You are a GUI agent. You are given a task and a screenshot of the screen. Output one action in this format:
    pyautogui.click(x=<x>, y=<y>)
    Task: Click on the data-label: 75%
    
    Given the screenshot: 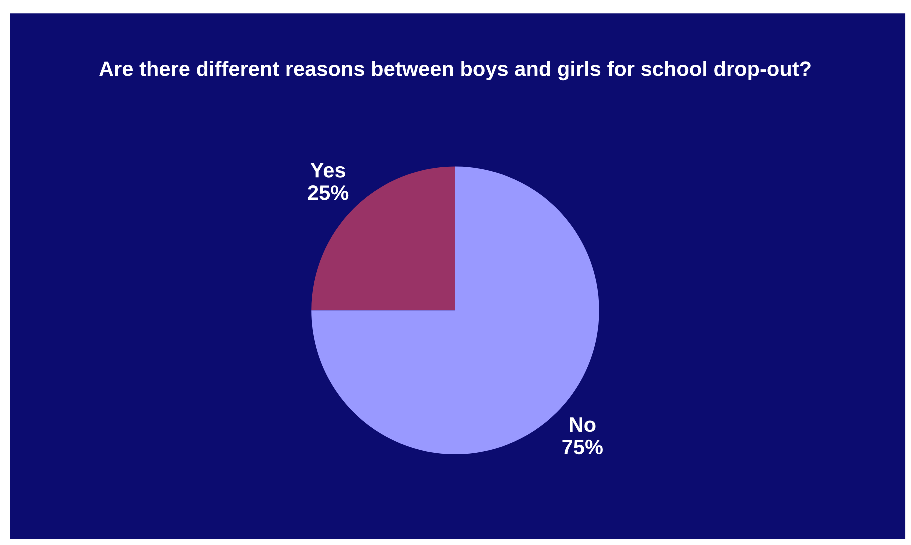 What is the action you would take?
    pyautogui.click(x=582, y=447)
    